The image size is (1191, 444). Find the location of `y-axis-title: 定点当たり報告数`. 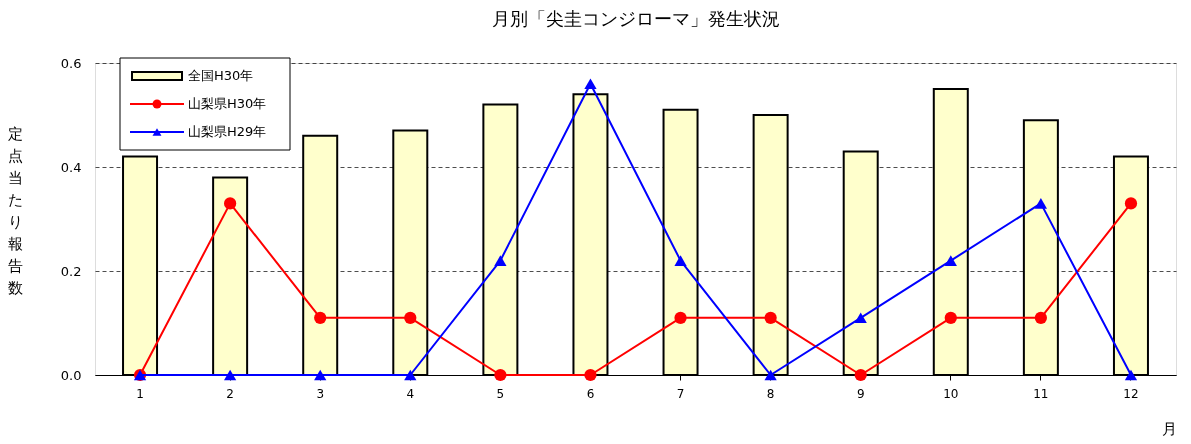

y-axis-title: 定点当たり報告数 is located at coordinates (15, 210).